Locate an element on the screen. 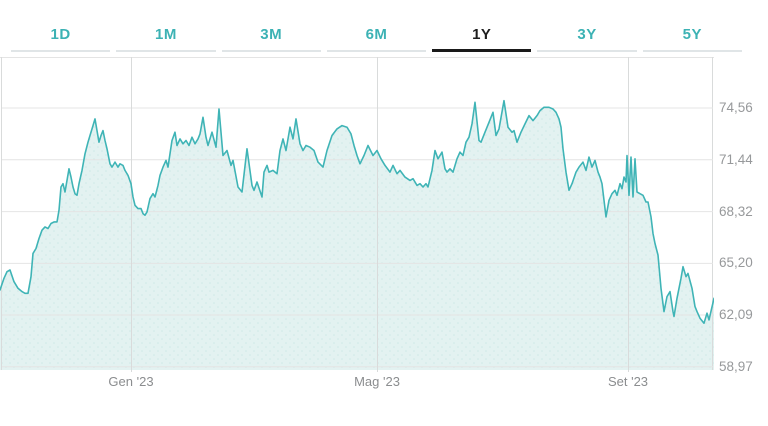  y-axis-tick-label: 58,97 is located at coordinates (736, 366).